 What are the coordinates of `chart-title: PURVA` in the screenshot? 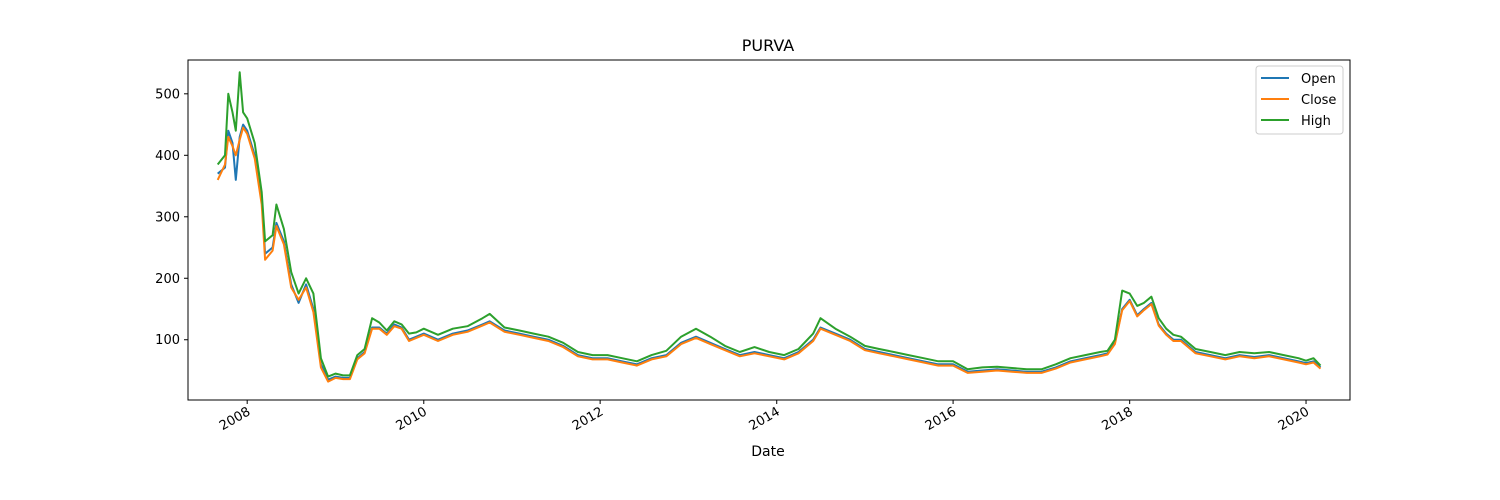 It's located at (768, 45).